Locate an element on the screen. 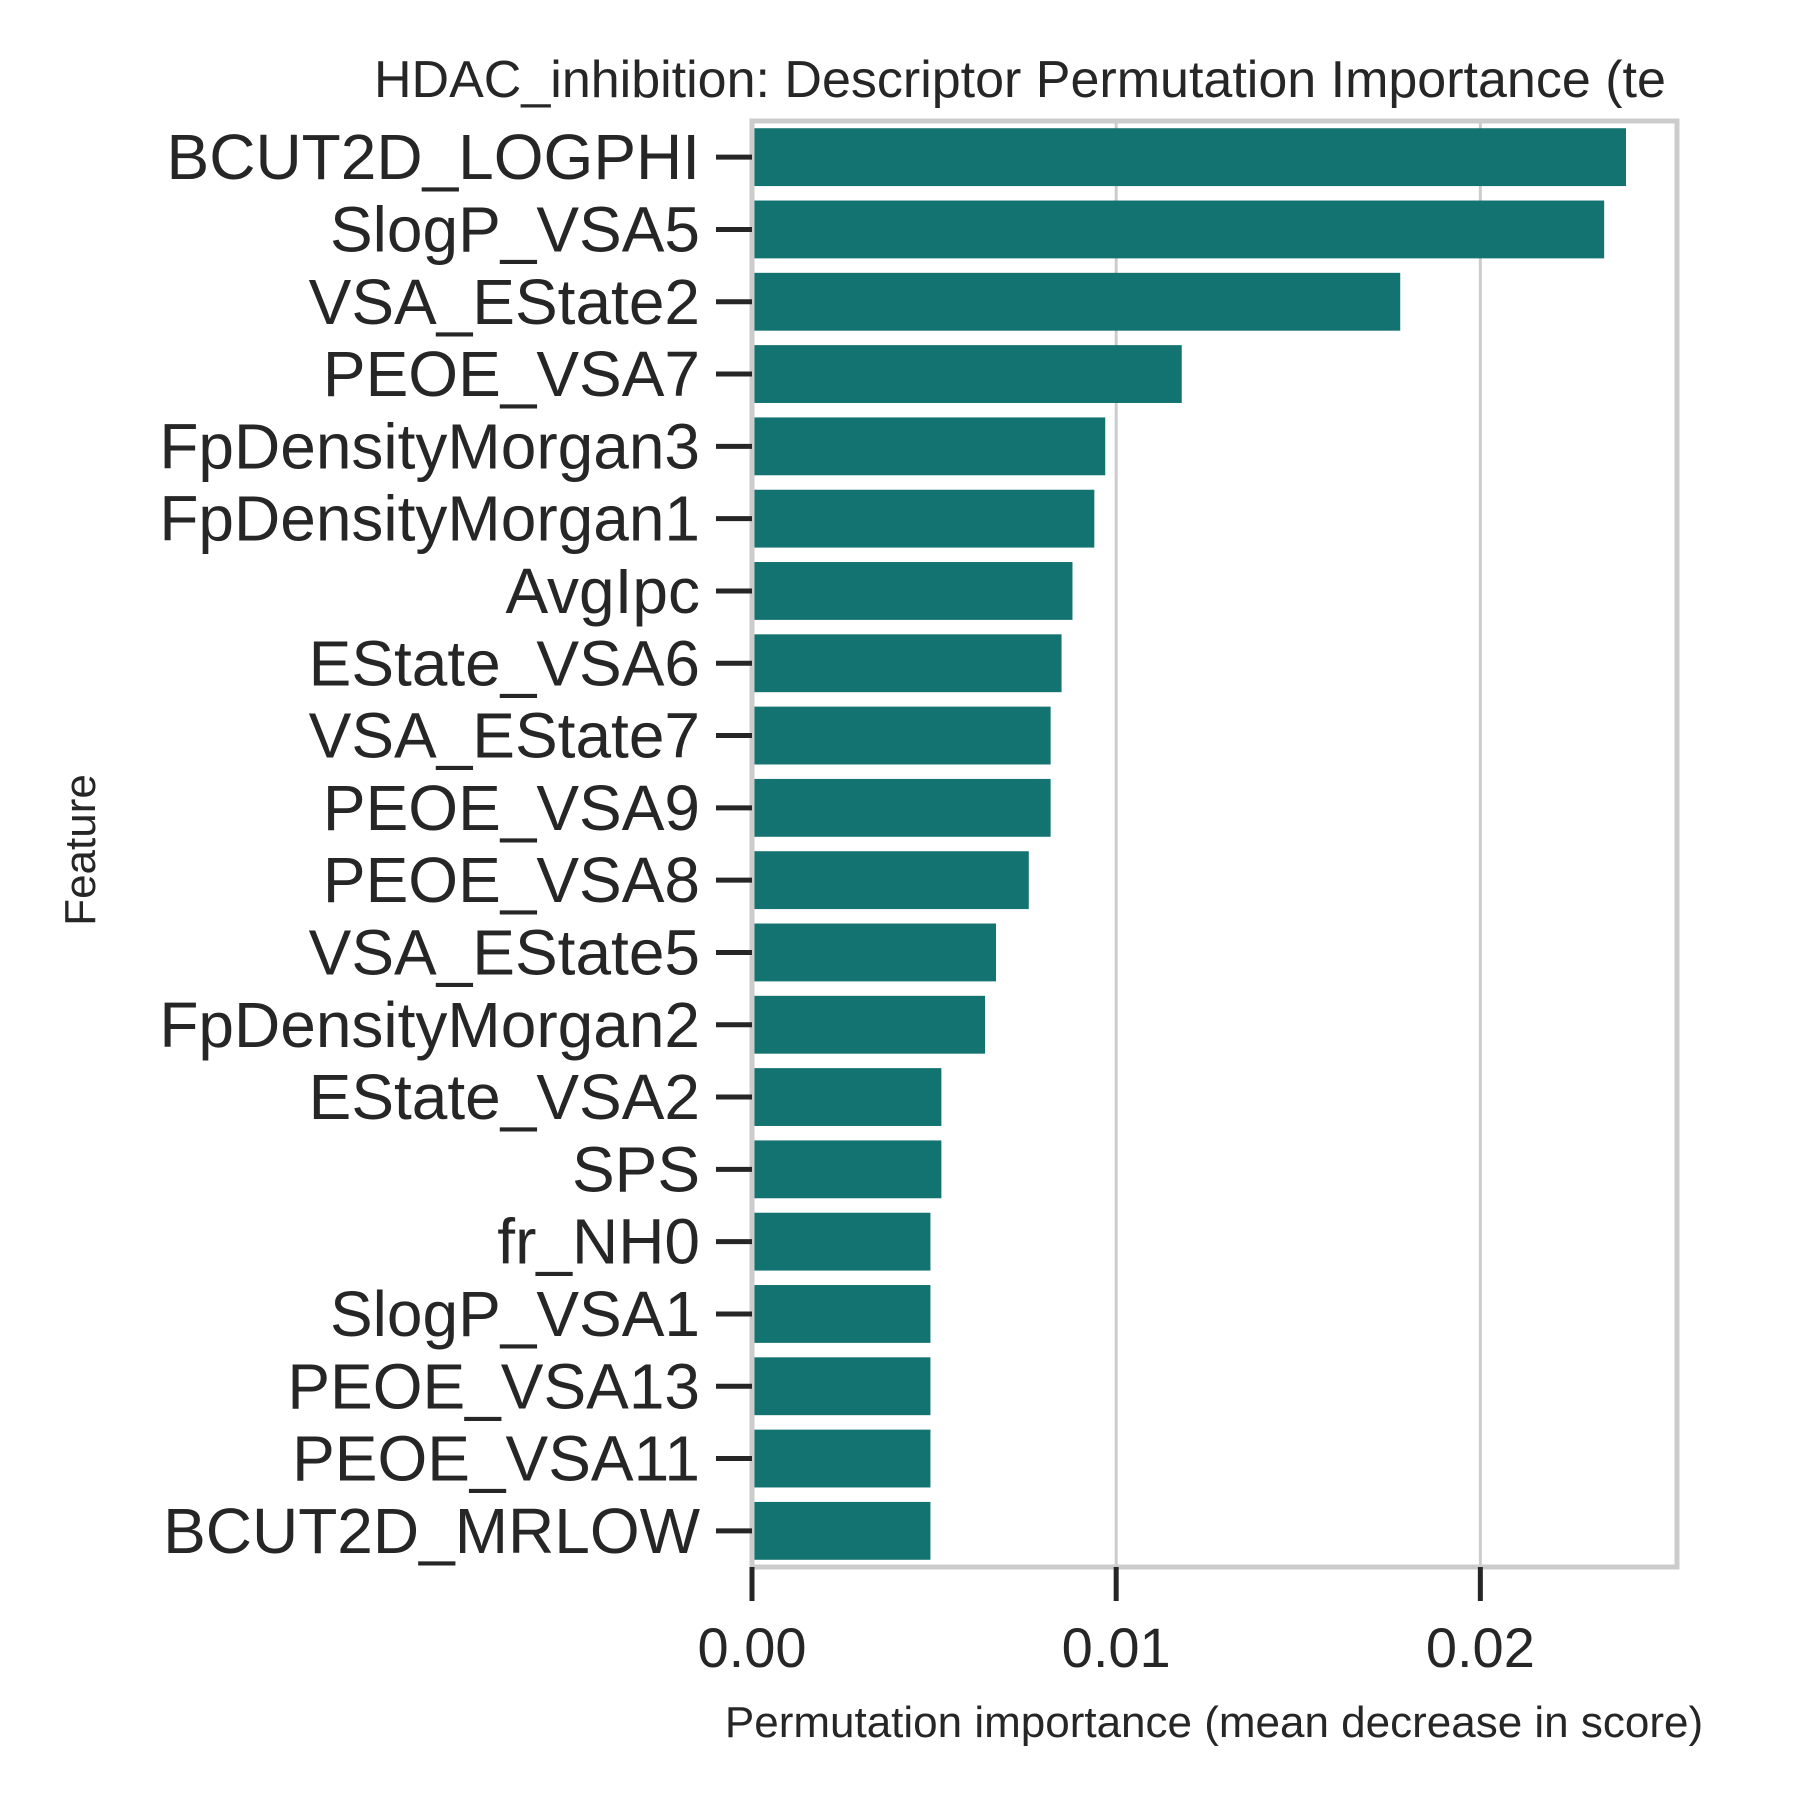 This screenshot has height=1800, width=1800. y-tick-label: BCUT2D_LOGPHI is located at coordinates (433, 157).